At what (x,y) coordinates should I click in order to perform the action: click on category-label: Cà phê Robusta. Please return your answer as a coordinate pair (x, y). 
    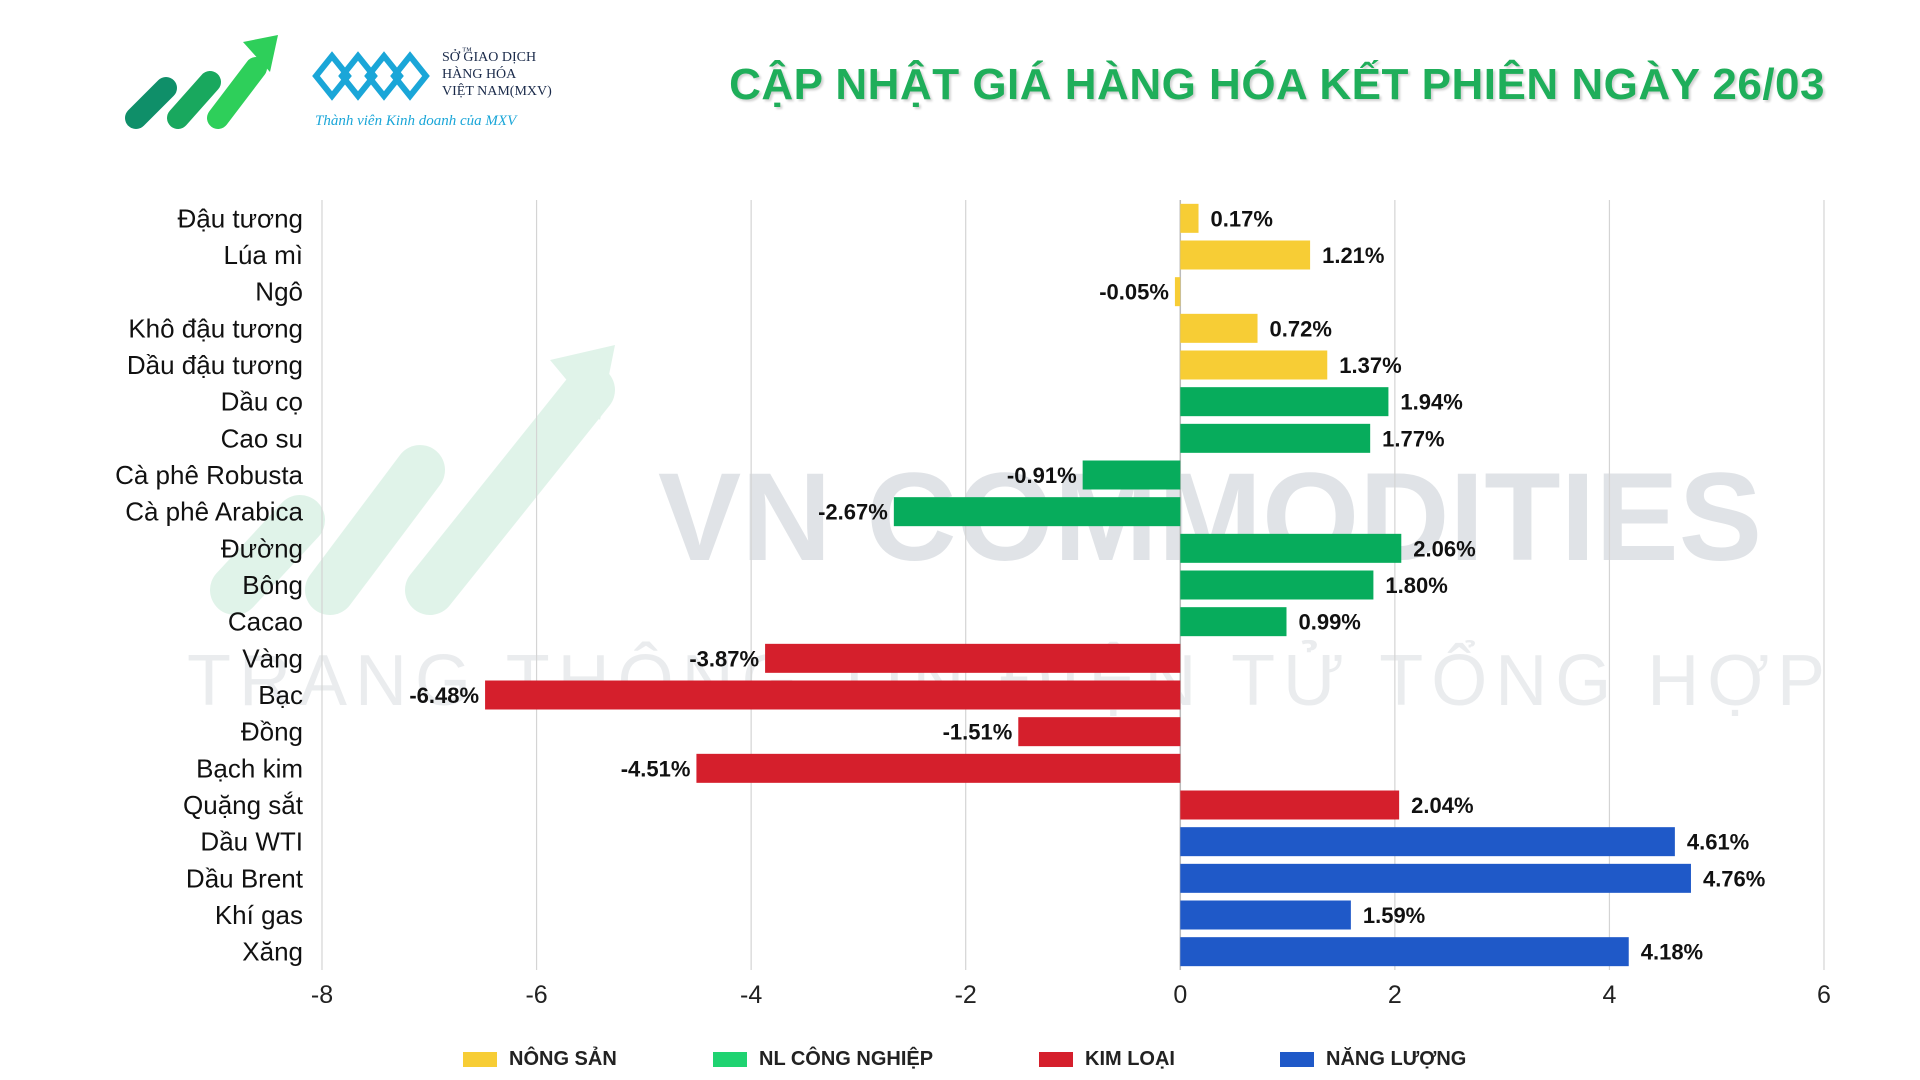
    Looking at the image, I should click on (209, 475).